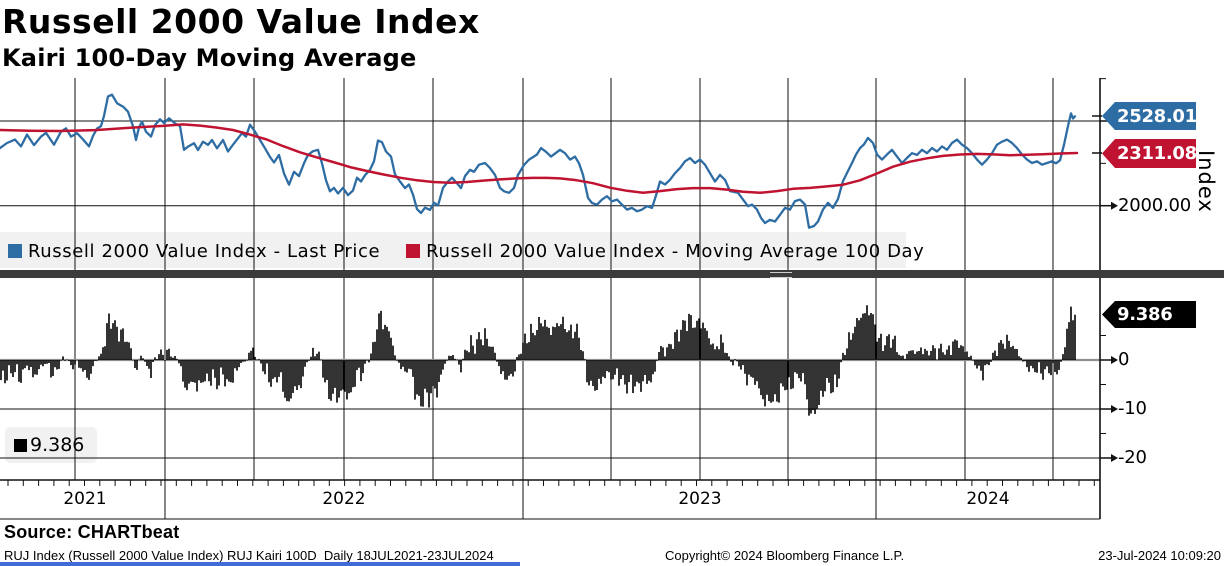 The image size is (1224, 566). Describe the element at coordinates (1206, 181) in the screenshot. I see `right-axis-title: Index` at that location.